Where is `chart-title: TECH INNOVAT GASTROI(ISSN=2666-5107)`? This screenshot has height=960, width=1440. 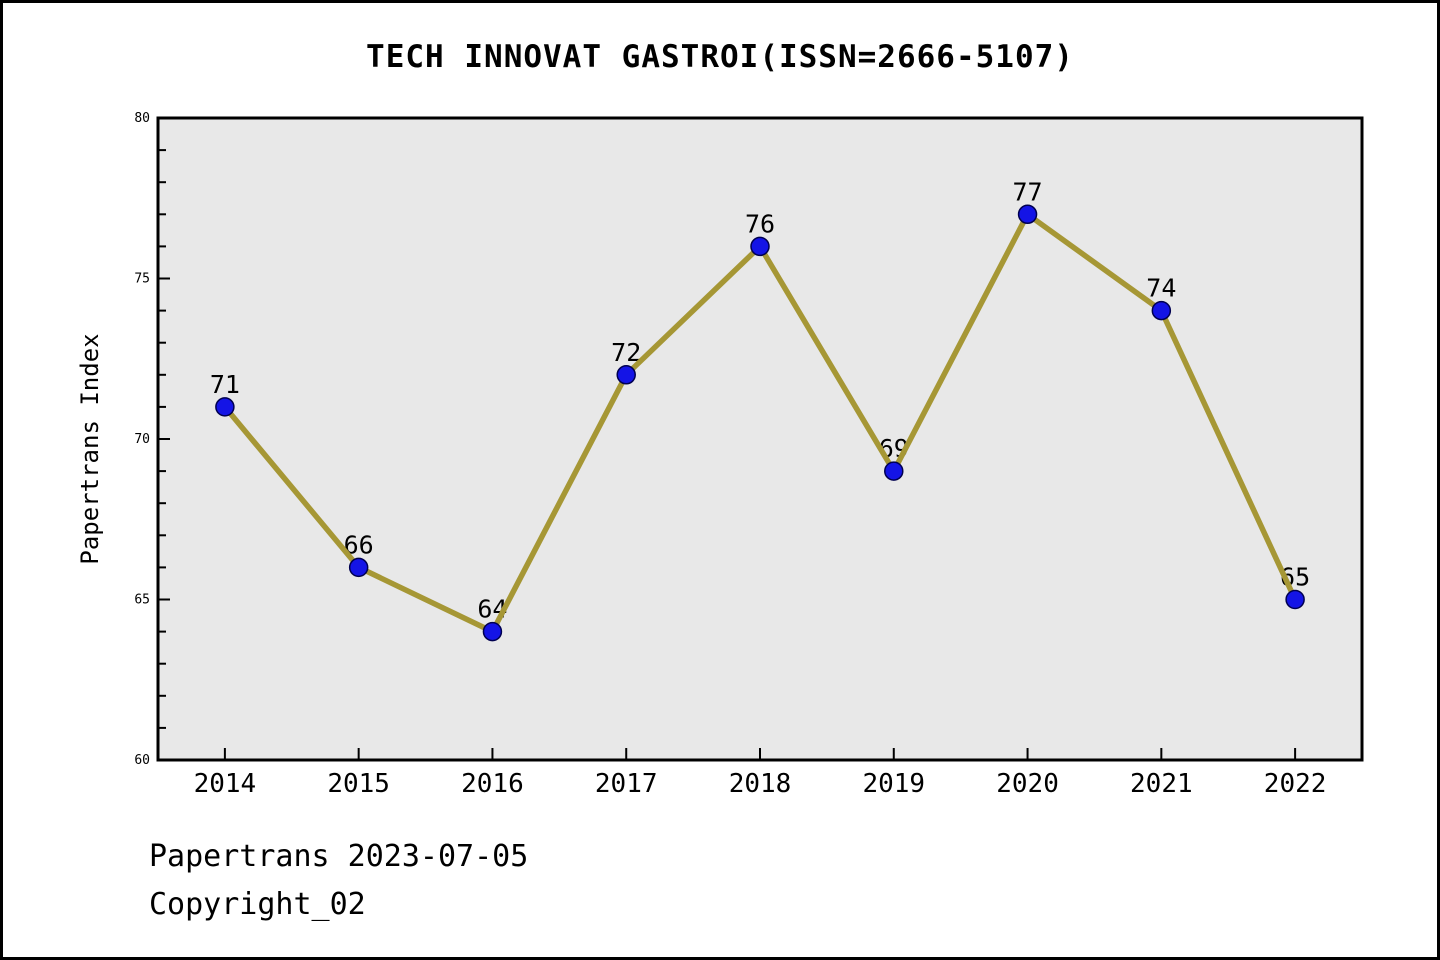 chart-title: TECH INNOVAT GASTROI(ISSN=2666-5107) is located at coordinates (720, 57).